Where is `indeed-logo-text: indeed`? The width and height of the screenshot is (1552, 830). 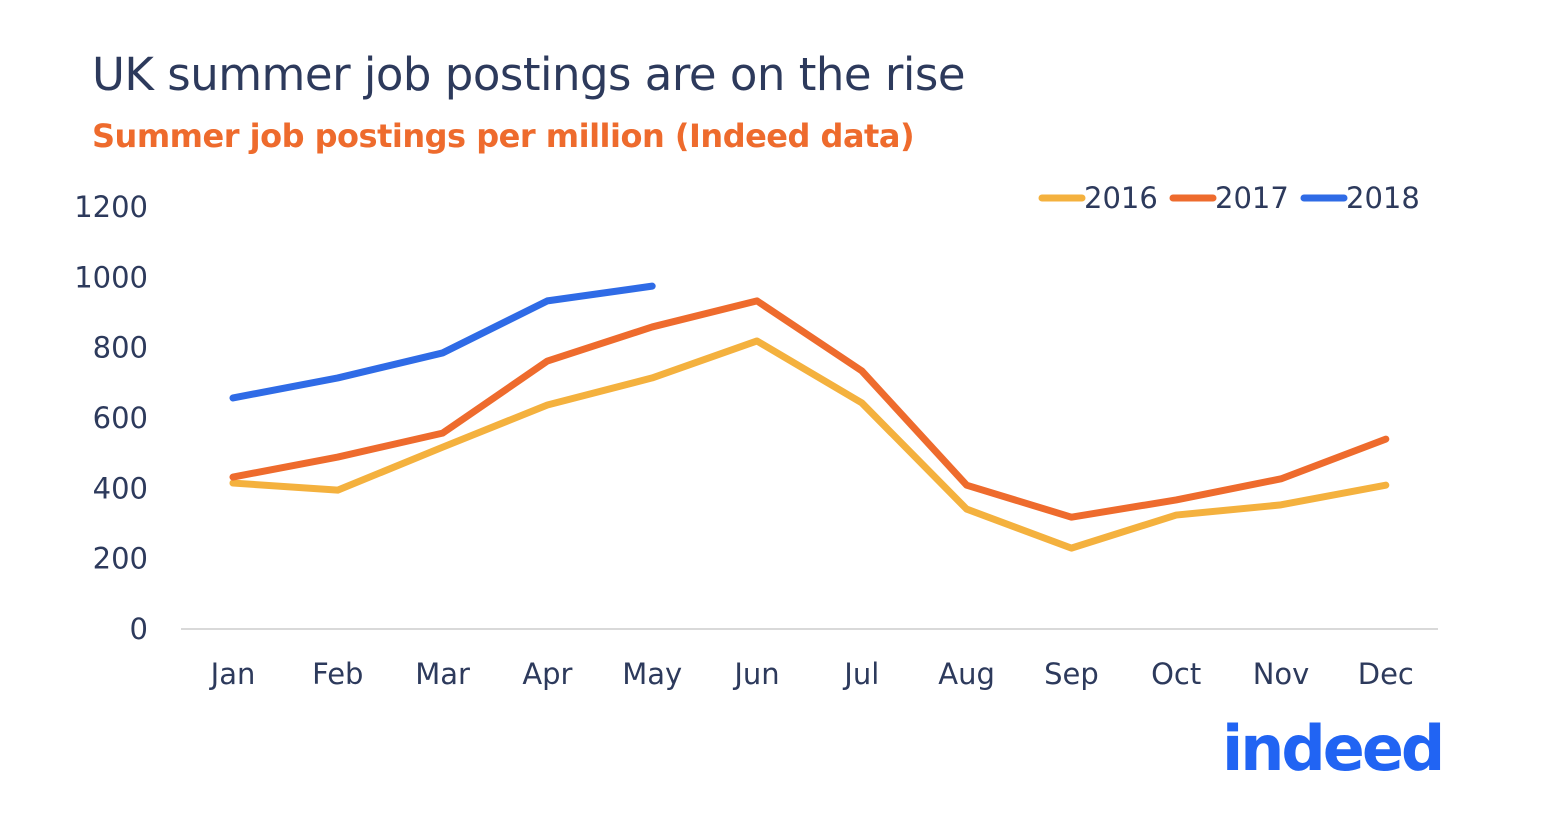
indeed-logo-text: indeed is located at coordinates (1333, 748).